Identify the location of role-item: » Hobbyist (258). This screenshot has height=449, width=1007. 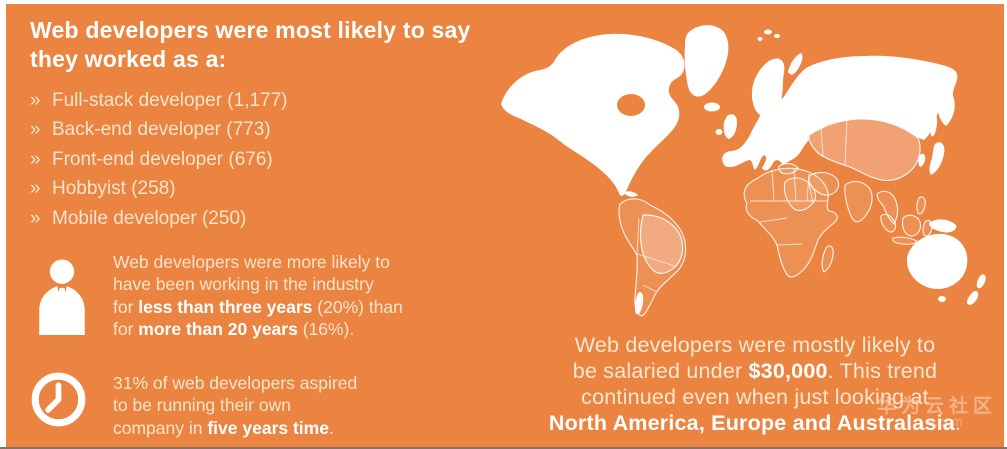
(159, 190).